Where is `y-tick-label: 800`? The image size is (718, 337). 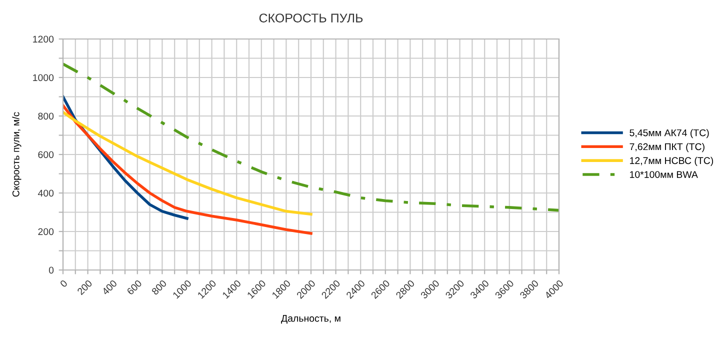 y-tick-label: 800 is located at coordinates (46, 116).